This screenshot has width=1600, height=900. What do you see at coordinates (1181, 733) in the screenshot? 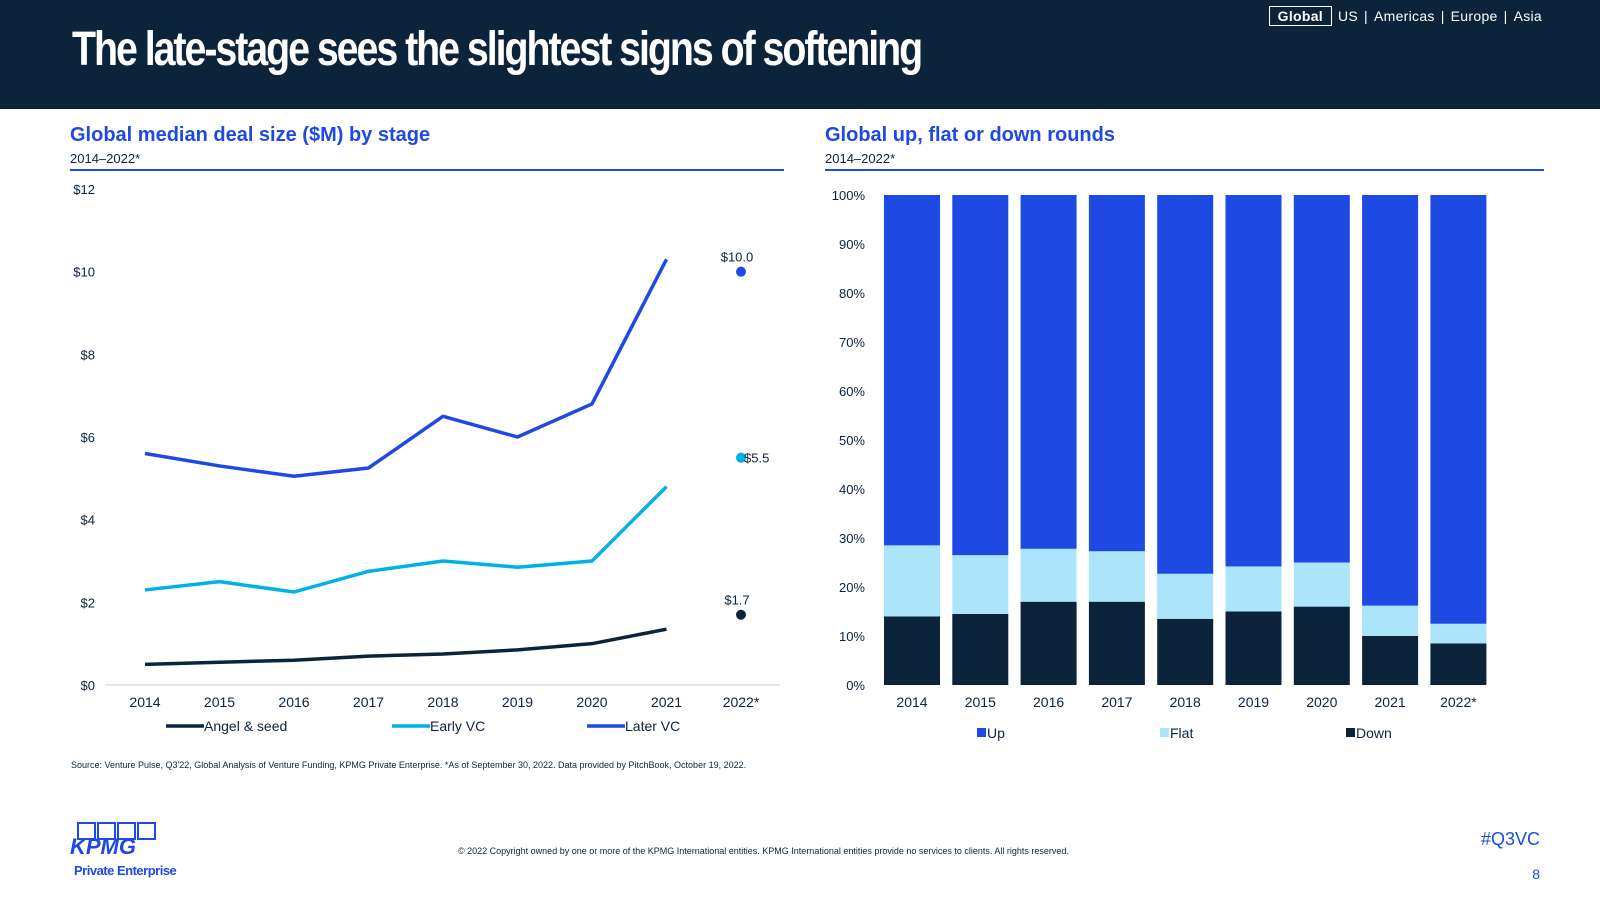
I see `legend-label: Flat` at bounding box center [1181, 733].